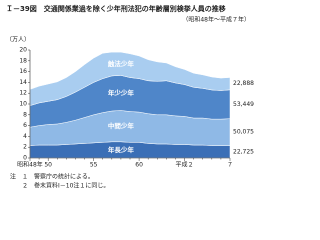 The image size is (320, 240). What do you see at coordinates (23, 50) in the screenshot?
I see `y-tick-label: 20` at bounding box center [23, 50].